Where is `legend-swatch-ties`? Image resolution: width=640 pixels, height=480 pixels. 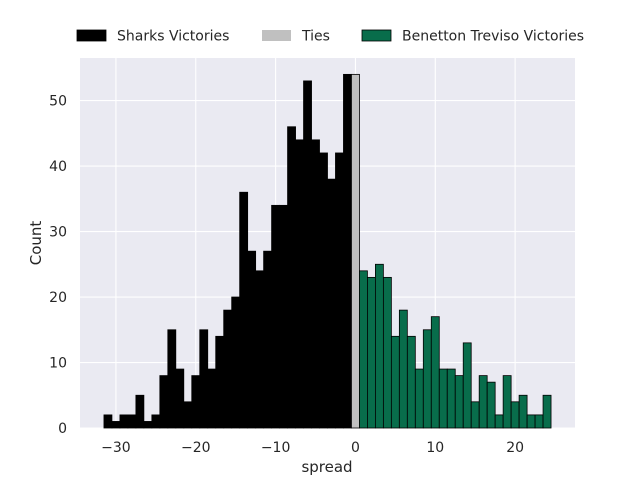 legend-swatch-ties is located at coordinates (276, 35).